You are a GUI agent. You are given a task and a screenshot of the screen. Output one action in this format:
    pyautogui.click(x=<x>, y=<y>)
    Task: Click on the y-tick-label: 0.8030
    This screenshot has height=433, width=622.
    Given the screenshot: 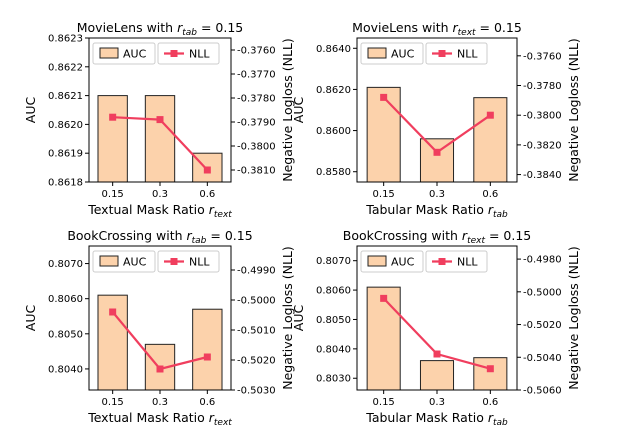 What is the action you would take?
    pyautogui.click(x=333, y=379)
    